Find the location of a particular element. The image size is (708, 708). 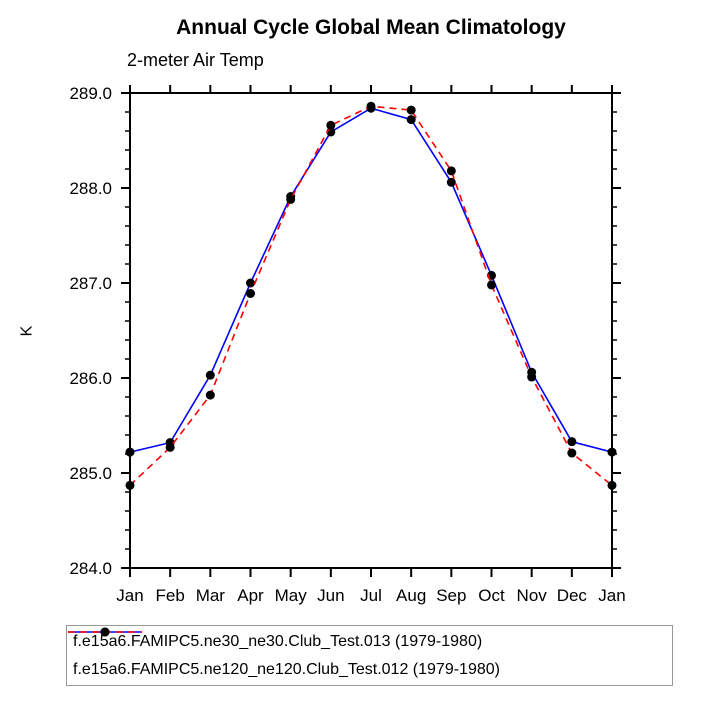

y-tick-label: 289.0 is located at coordinates (90, 93).